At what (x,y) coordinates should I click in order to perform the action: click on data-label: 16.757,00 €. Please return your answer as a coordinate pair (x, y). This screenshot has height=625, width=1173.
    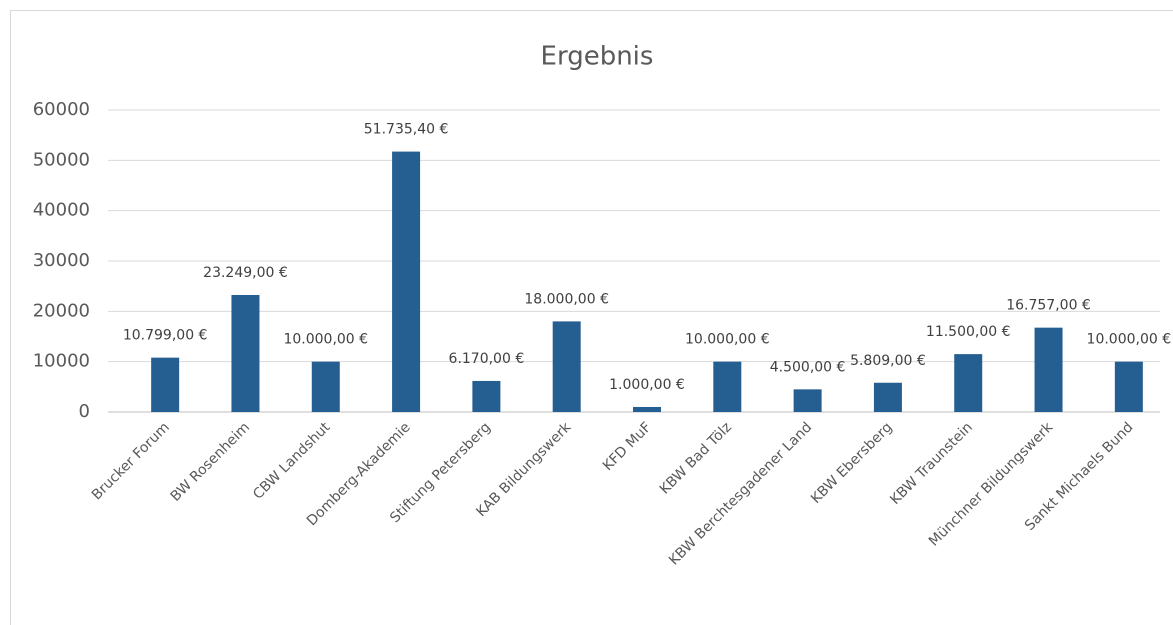
    Looking at the image, I should click on (1048, 306).